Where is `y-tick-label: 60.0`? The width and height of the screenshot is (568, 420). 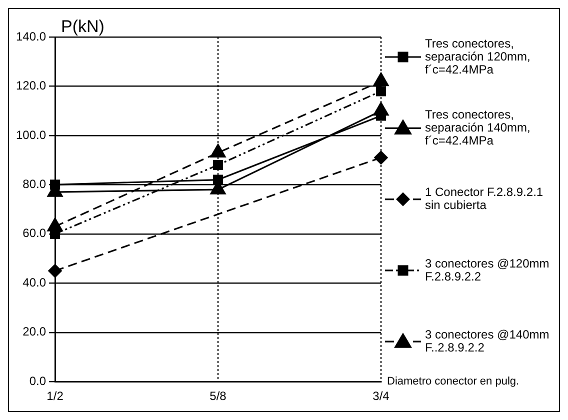 y-tick-label: 60.0 is located at coordinates (34, 233).